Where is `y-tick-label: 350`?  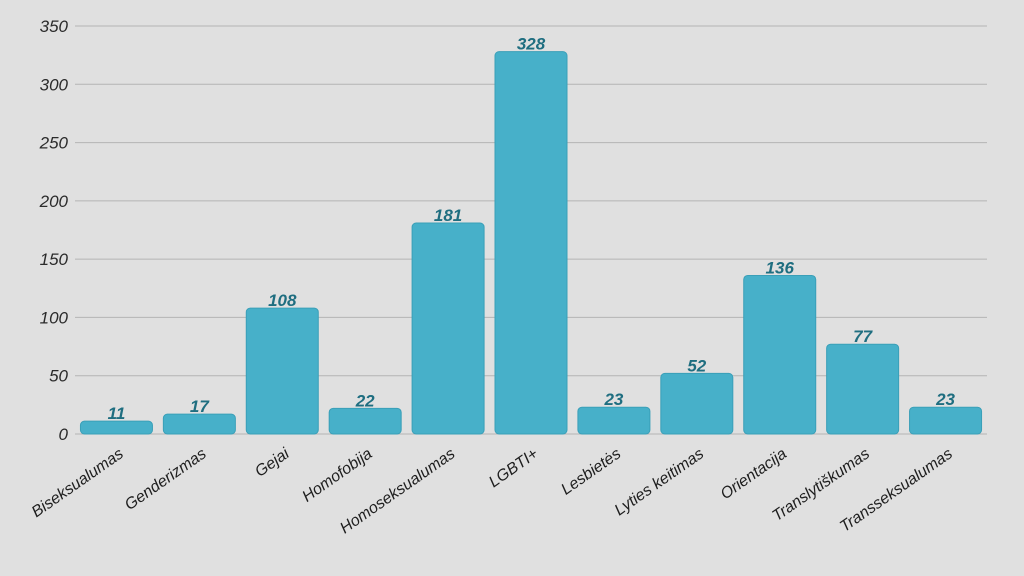 y-tick-label: 350 is located at coordinates (54, 26).